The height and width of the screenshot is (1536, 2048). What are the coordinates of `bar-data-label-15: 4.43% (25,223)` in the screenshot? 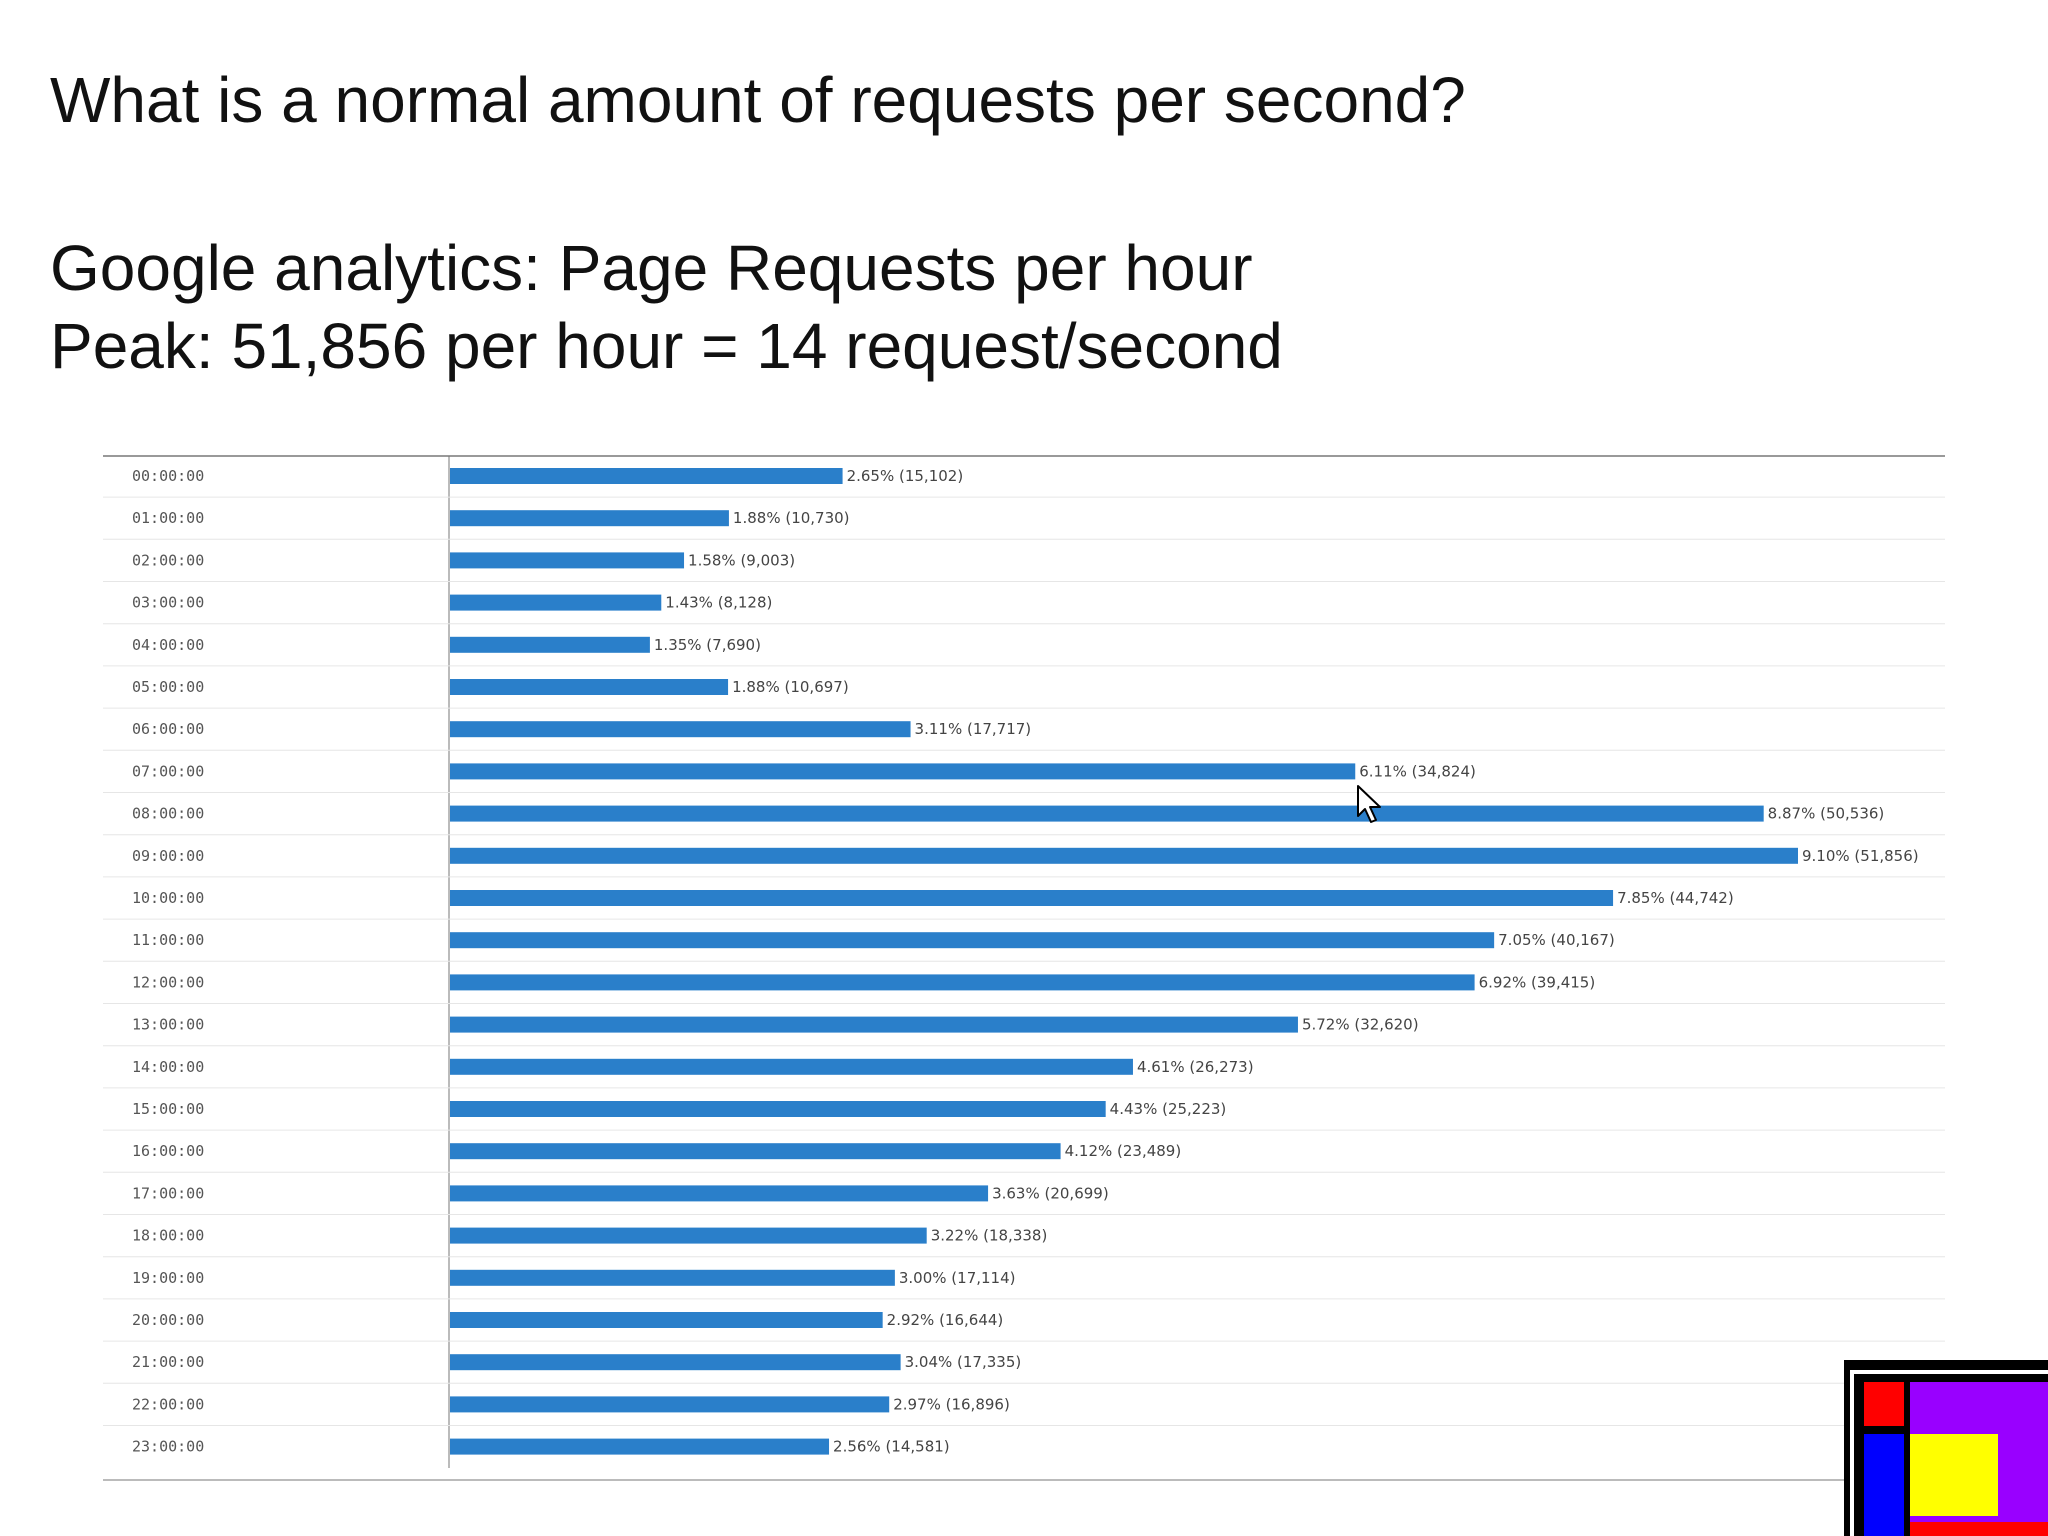 It's located at (1168, 1109).